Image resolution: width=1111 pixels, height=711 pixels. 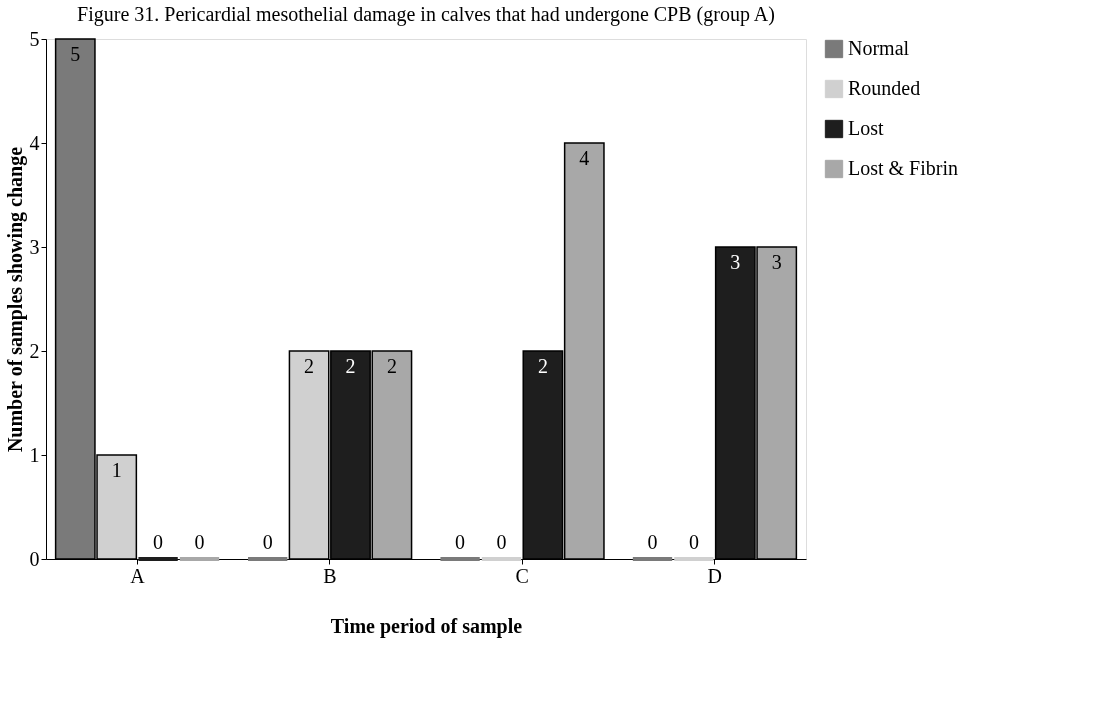 I want to click on x-tick-label: C, so click(x=522, y=575).